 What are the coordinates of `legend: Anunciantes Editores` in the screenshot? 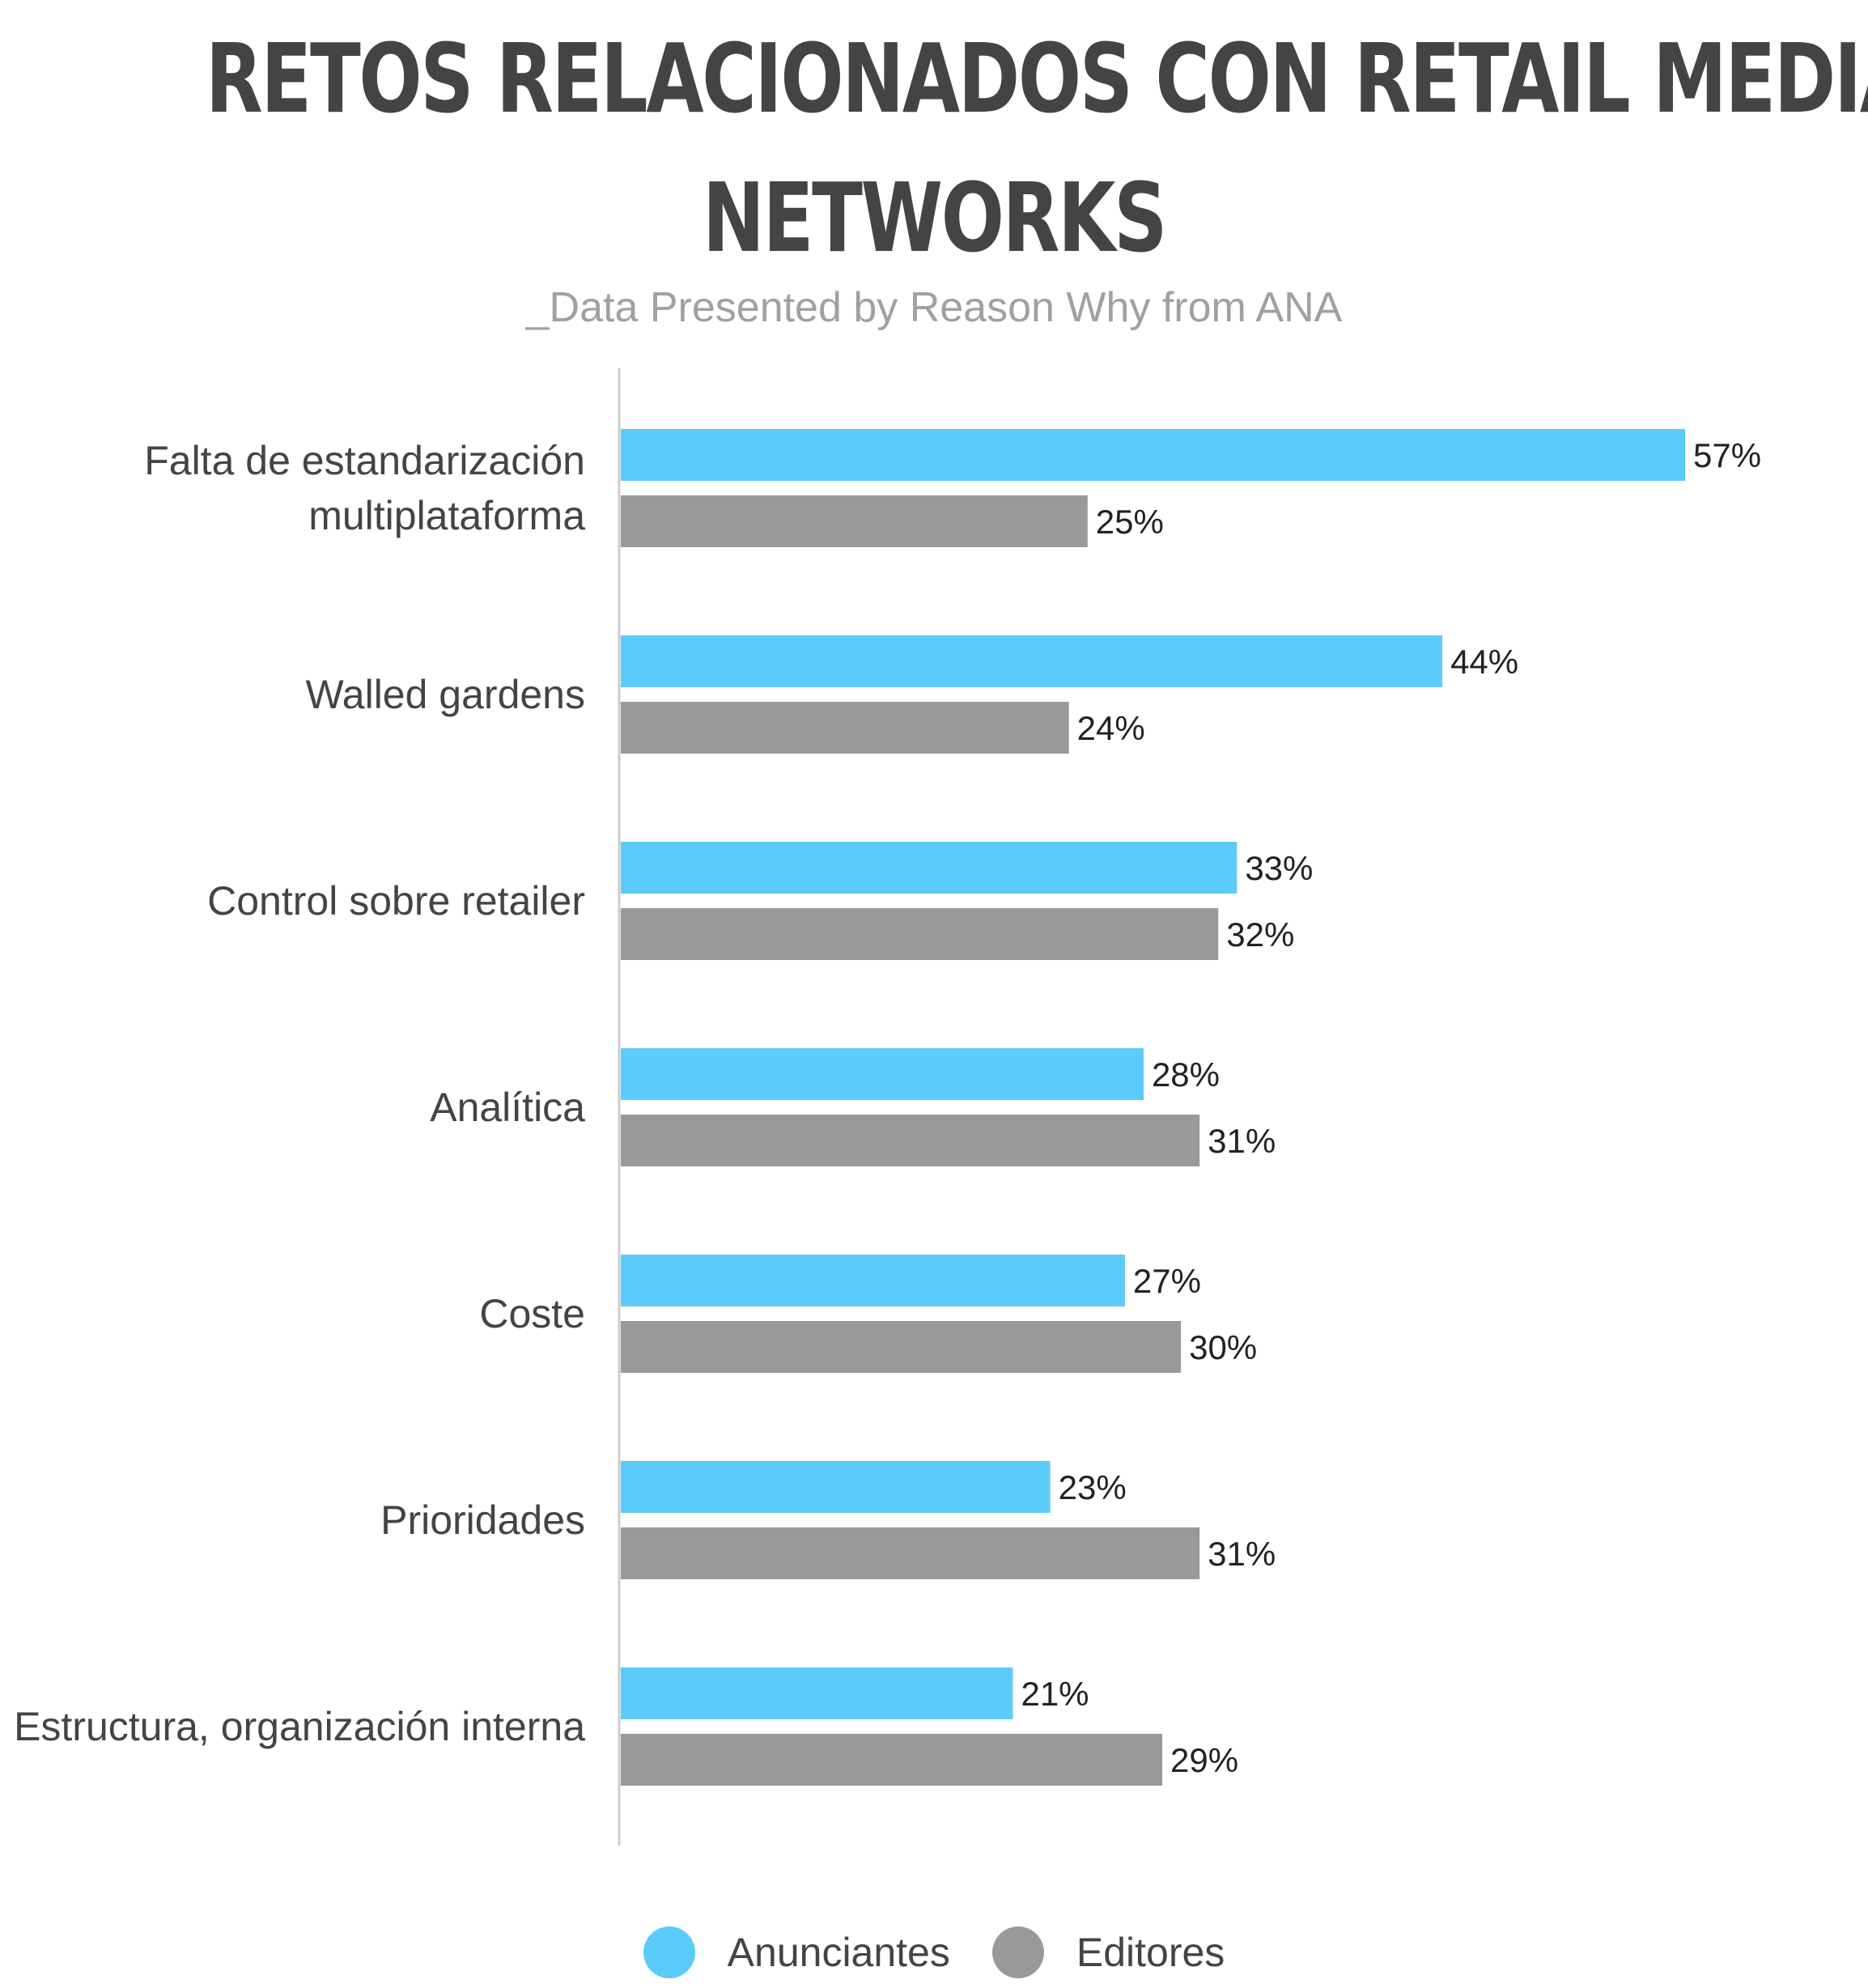 It's located at (934, 1952).